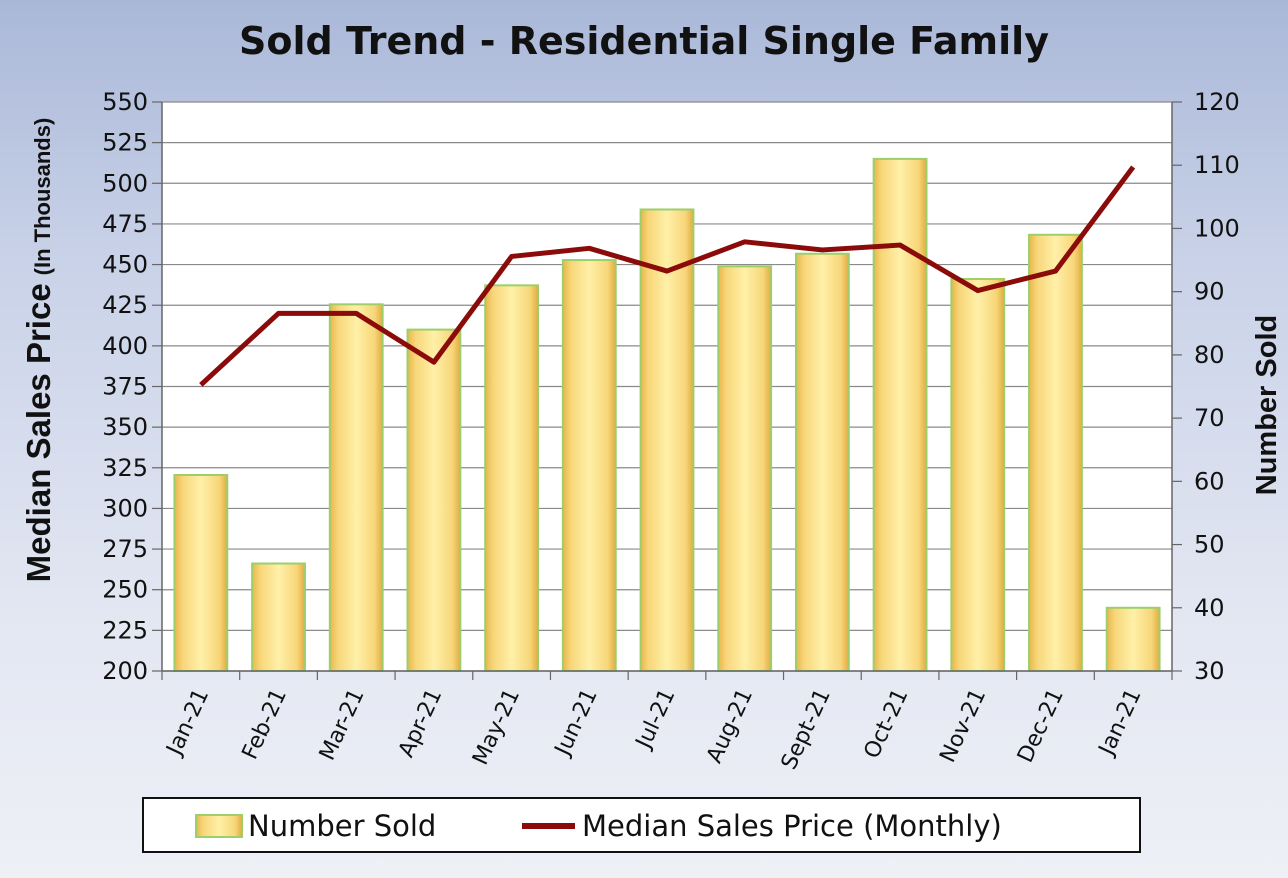 This screenshot has height=878, width=1288. I want to click on y-left-tick-label: 325, so click(125, 468).